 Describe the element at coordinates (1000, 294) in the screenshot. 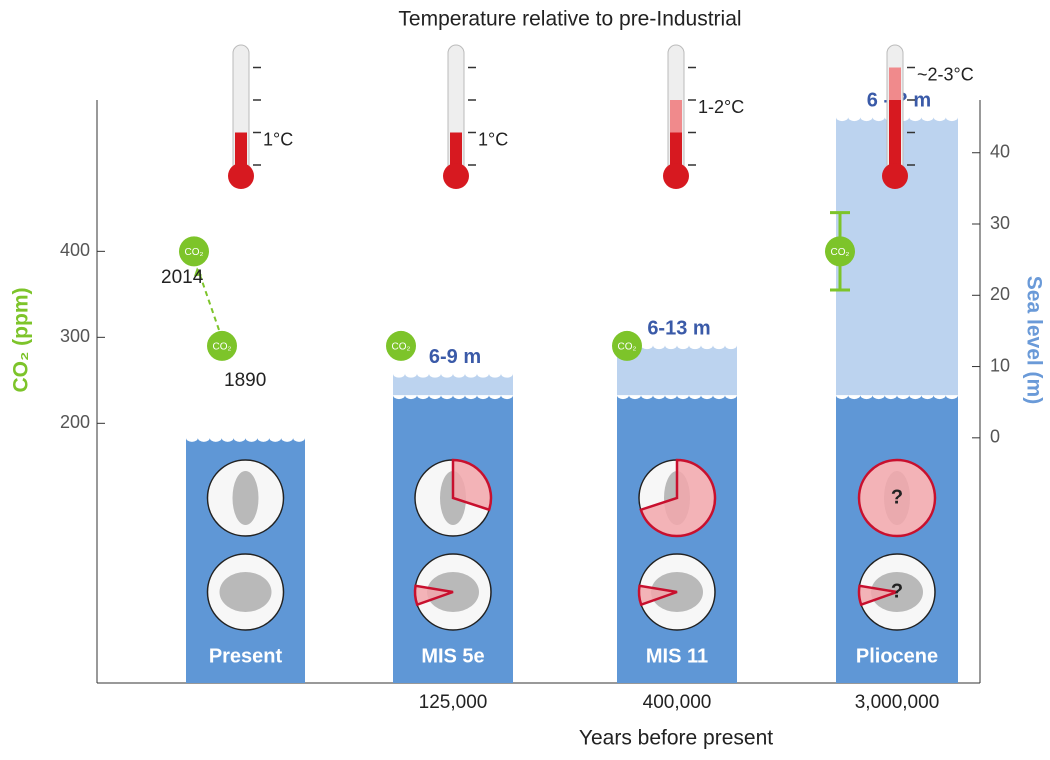

I see `y2-tick-label: 20` at that location.